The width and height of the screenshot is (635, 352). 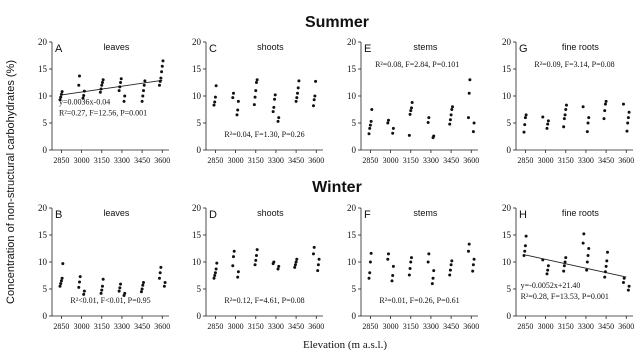 I want to click on stats-annotation: R²=0.09, F=3.14, P=0.08, so click(x=574, y=64).